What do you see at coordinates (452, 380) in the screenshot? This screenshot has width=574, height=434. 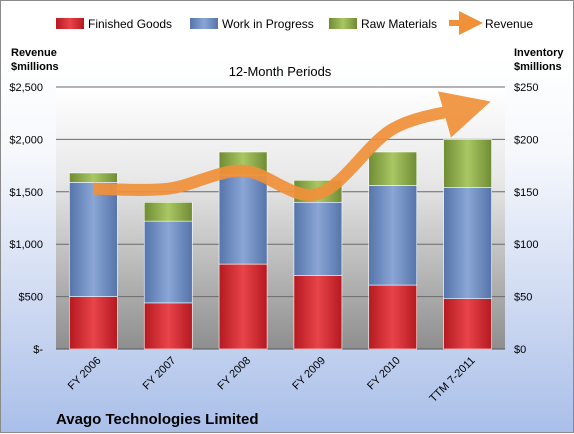 I see `x-tick-label: TTM 7-2011` at bounding box center [452, 380].